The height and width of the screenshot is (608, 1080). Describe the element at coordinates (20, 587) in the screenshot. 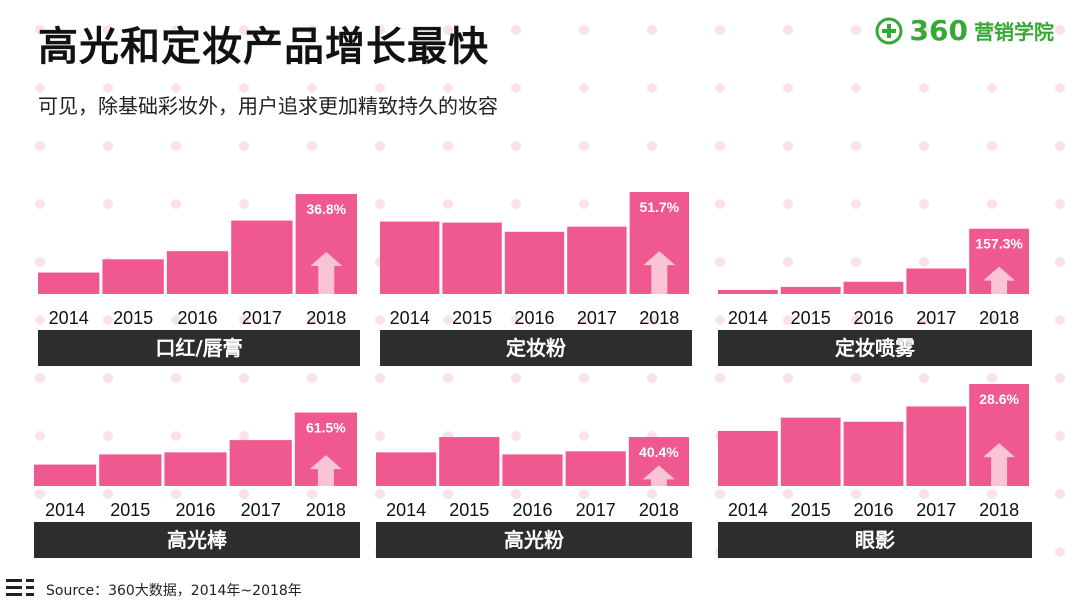

I see `list-icon` at that location.